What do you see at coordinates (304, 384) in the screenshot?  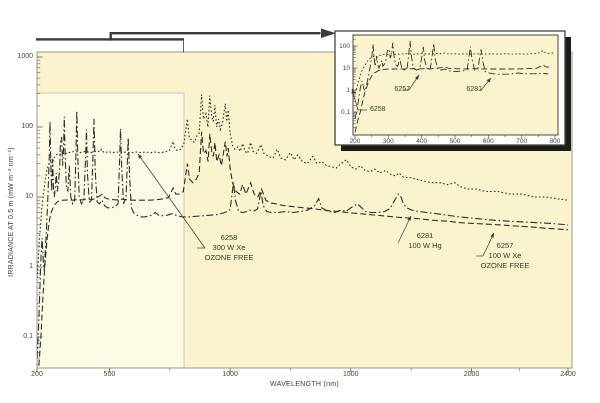 I see `x-axis-title: WAVELENGTH (nm)` at bounding box center [304, 384].